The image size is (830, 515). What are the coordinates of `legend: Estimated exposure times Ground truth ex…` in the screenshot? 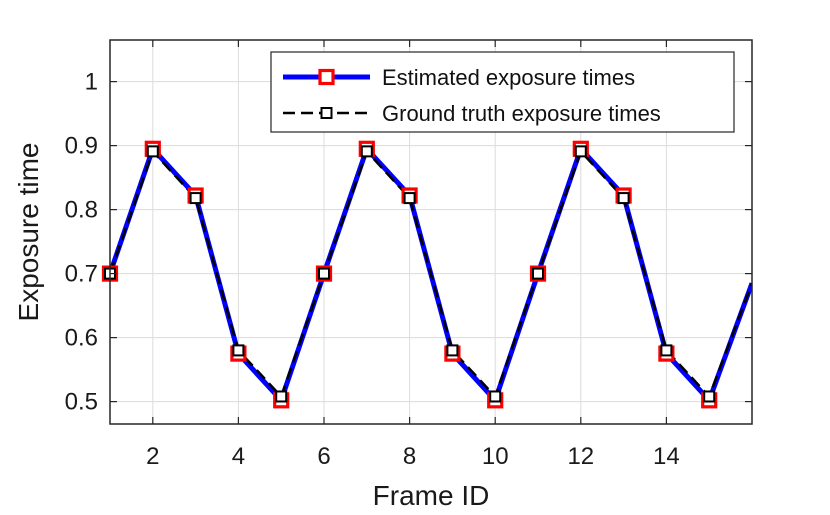 It's located at (502, 92).